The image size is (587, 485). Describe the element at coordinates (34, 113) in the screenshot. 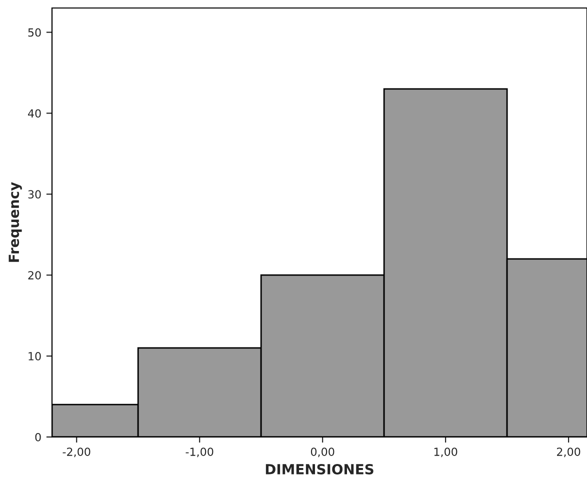

I see `y-tick-label: 40` at that location.